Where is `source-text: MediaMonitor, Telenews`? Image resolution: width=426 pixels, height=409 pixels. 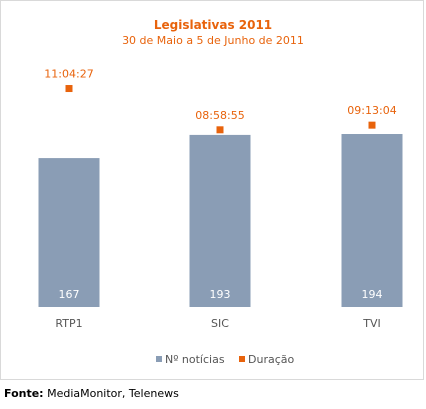 source-text: MediaMonitor, Telenews is located at coordinates (111, 393).